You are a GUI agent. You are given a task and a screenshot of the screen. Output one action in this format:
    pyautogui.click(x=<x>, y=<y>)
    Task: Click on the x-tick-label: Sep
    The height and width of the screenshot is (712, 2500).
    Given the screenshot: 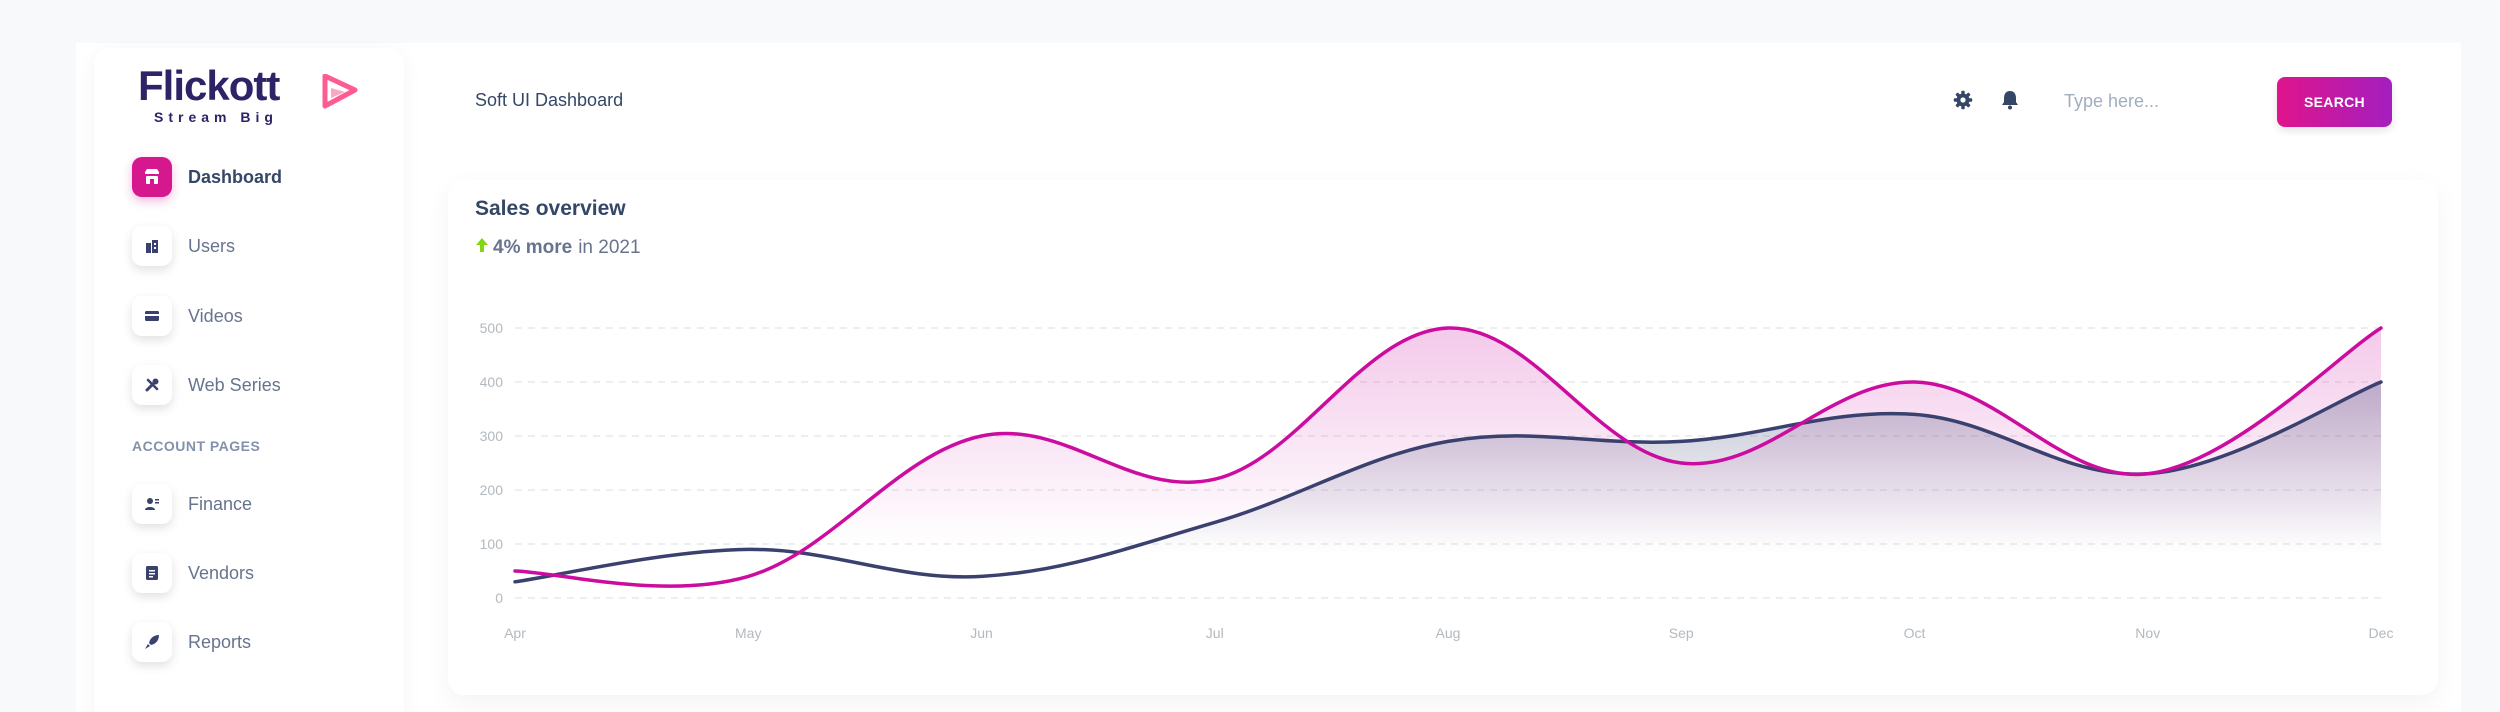 What is the action you would take?
    pyautogui.click(x=1681, y=633)
    